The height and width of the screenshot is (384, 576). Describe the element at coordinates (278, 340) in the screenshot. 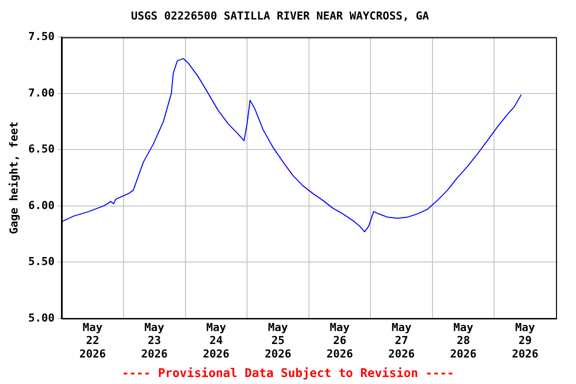

I see `x-tick-label: May 25 2026` at that location.